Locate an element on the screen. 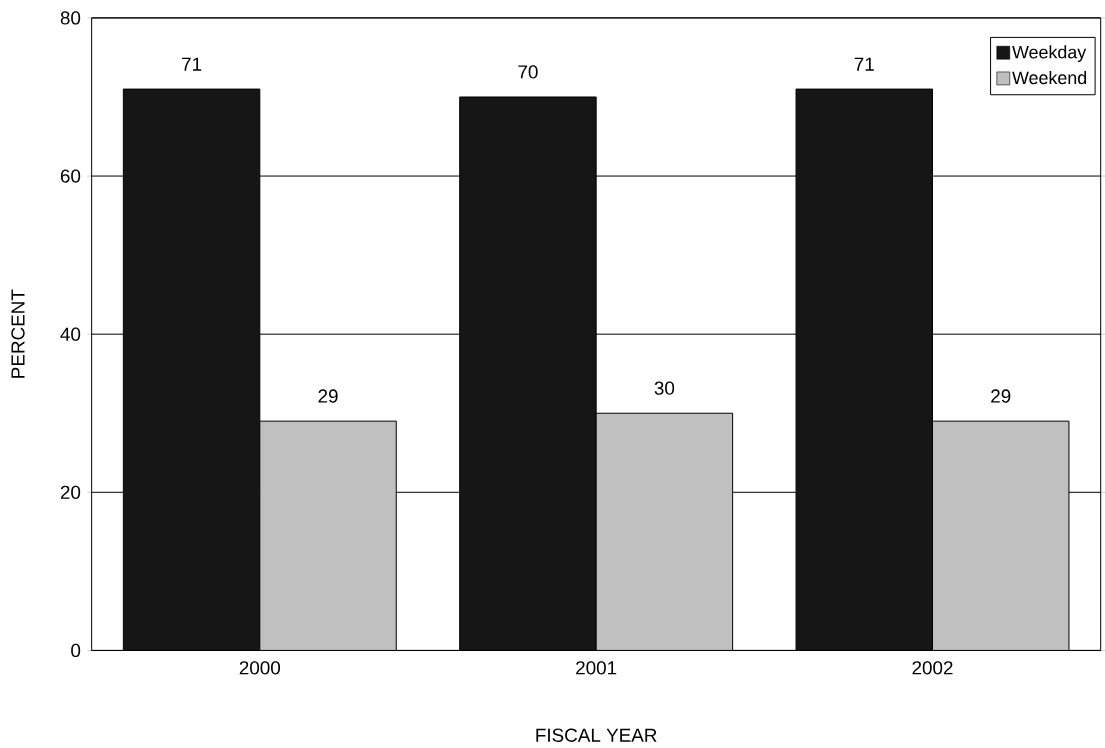 The height and width of the screenshot is (748, 1105). x-axis-title: FISCAL YEAR is located at coordinates (596, 735).